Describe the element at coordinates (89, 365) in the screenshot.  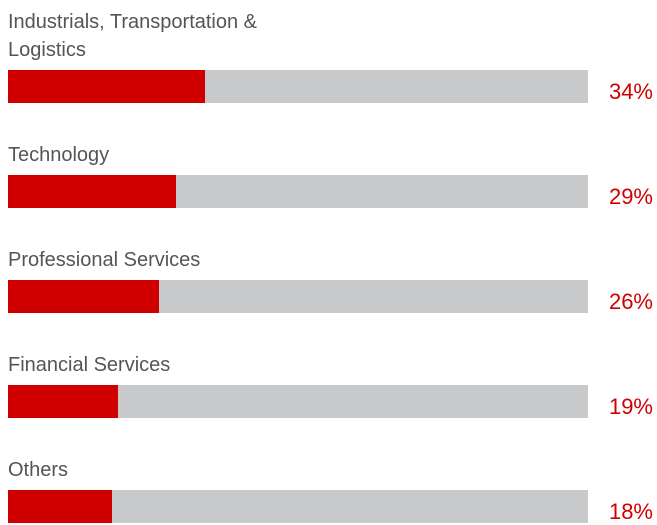
I see `category-label: Financial Services` at that location.